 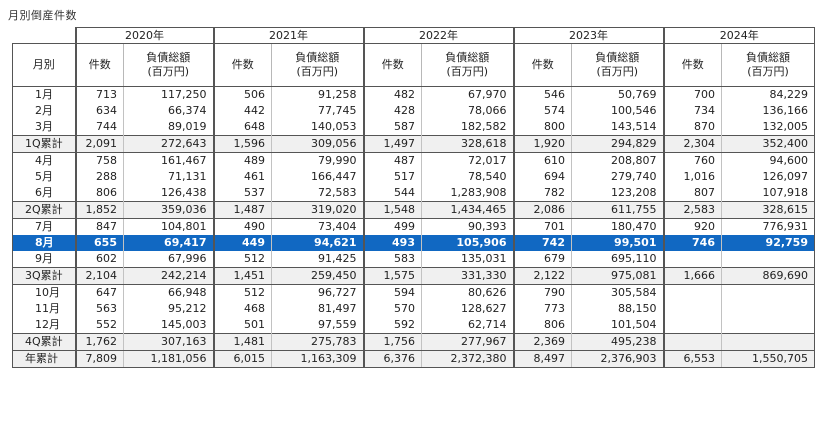 I want to click on count-cell: 499, so click(x=392, y=226).